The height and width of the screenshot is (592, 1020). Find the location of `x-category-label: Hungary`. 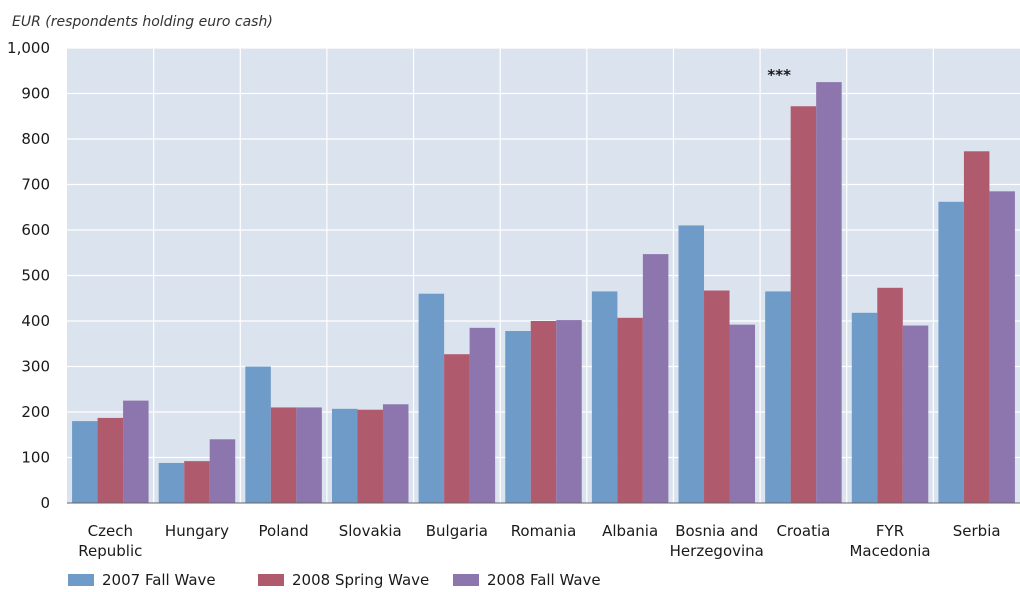

x-category-label: Hungary is located at coordinates (197, 531).